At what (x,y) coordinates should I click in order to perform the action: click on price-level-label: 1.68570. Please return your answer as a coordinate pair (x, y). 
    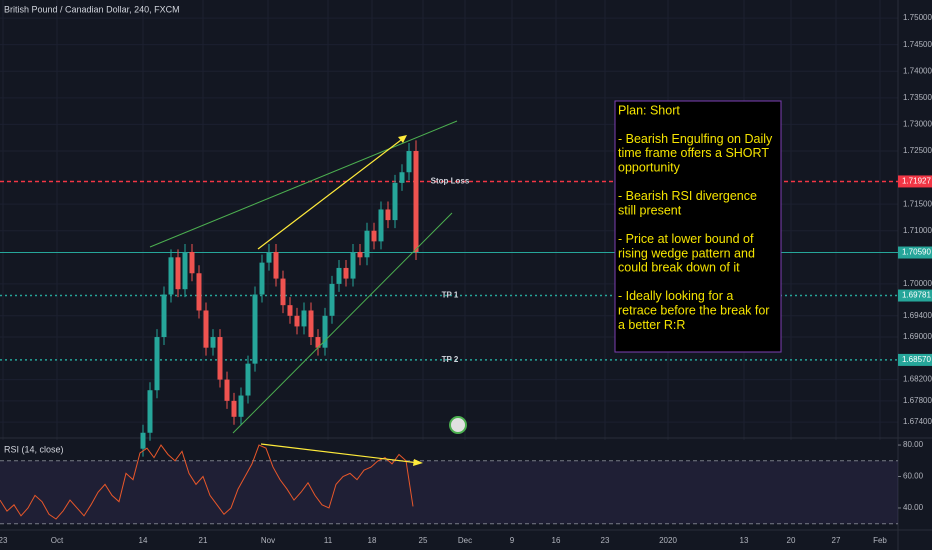
    Looking at the image, I should click on (916, 359).